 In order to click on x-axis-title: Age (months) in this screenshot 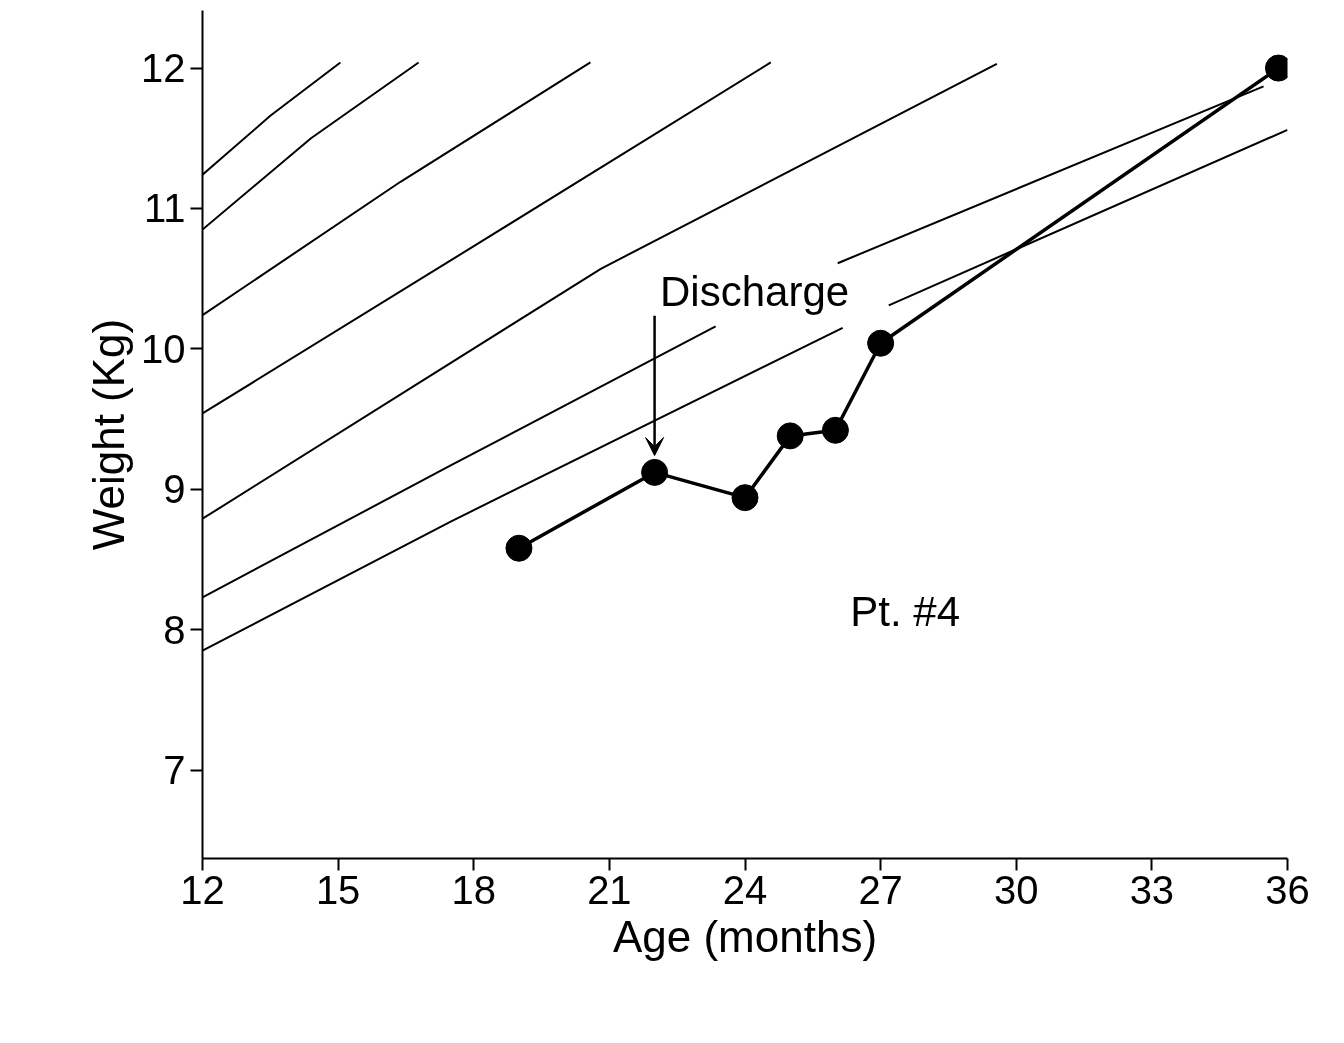, I will do `click(745, 936)`.